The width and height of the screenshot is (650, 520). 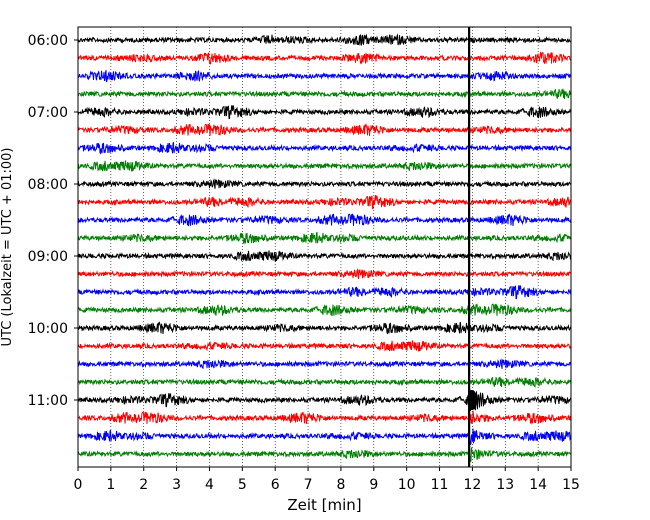 I want to click on event-layer, so click(x=472, y=247).